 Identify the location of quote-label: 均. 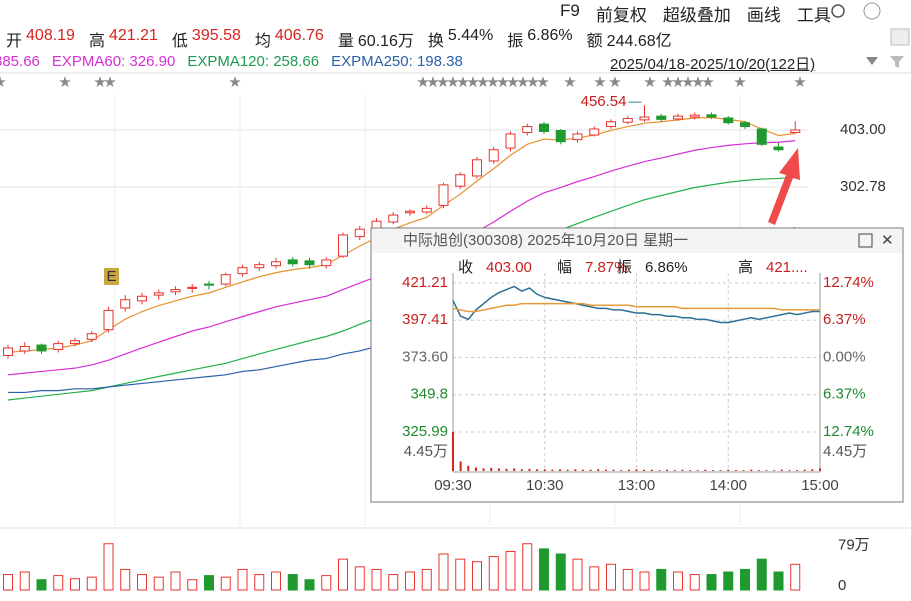
(262, 41).